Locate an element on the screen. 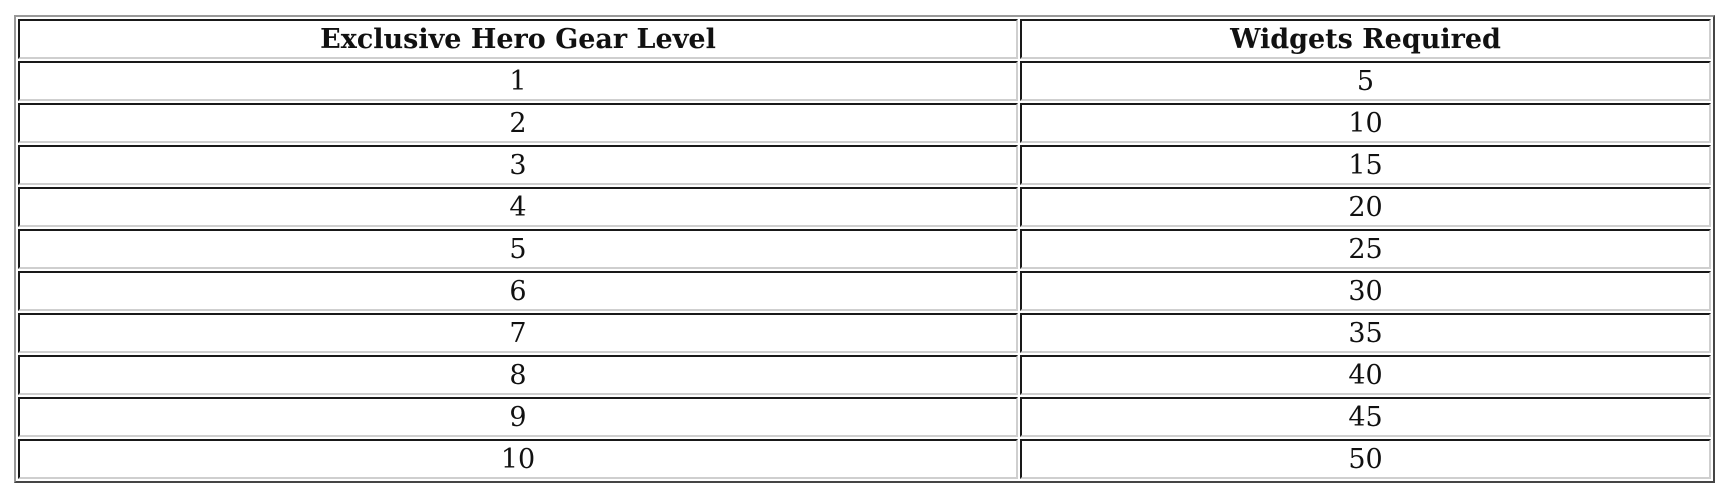  table-row: 6 30 is located at coordinates (864, 291).